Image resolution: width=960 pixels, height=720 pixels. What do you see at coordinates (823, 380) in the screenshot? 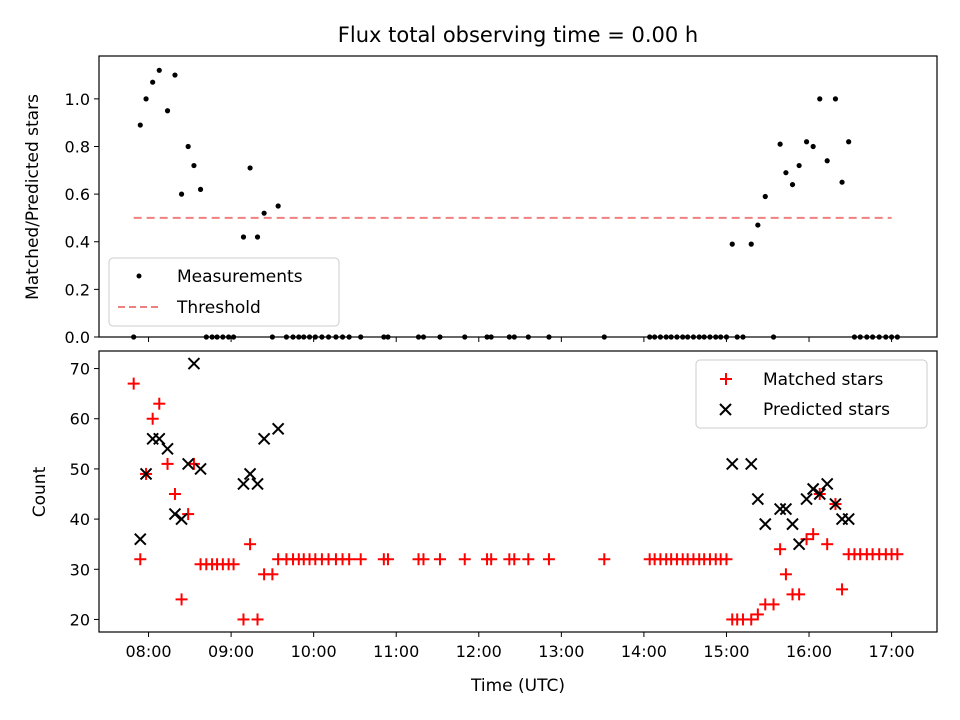
I see `legend-matched-label: Matched stars` at bounding box center [823, 380].